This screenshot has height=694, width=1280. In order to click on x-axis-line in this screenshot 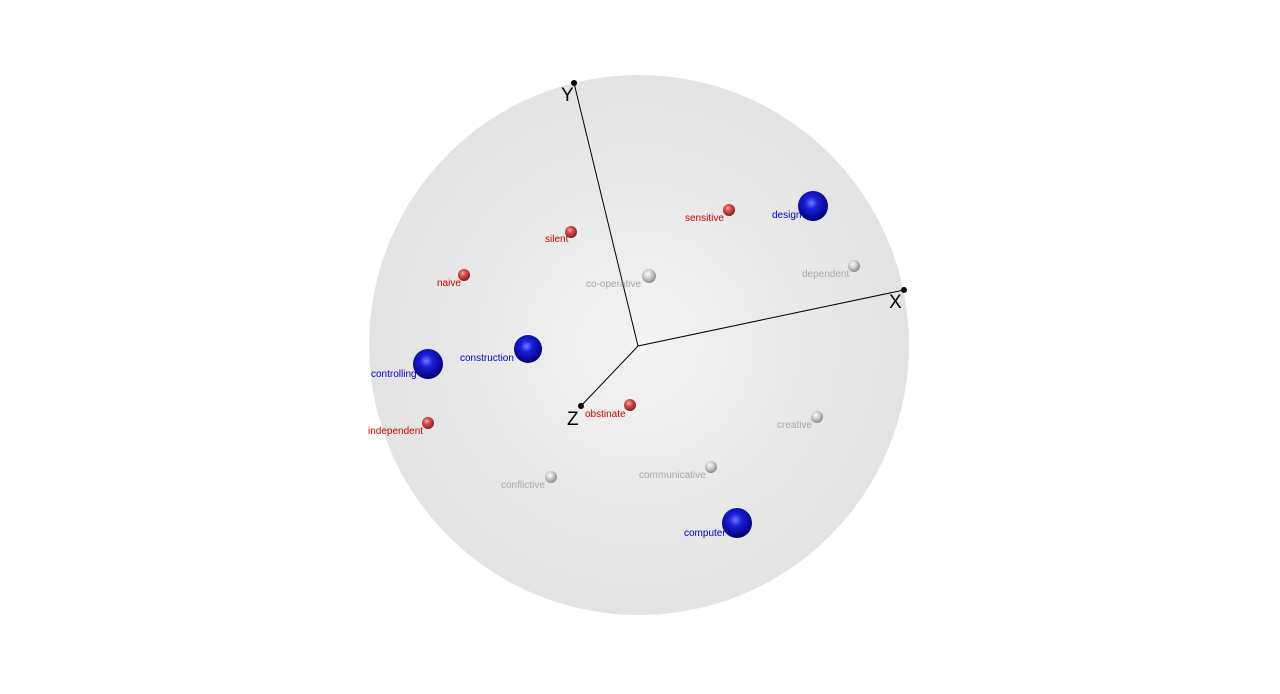, I will do `click(771, 318)`.